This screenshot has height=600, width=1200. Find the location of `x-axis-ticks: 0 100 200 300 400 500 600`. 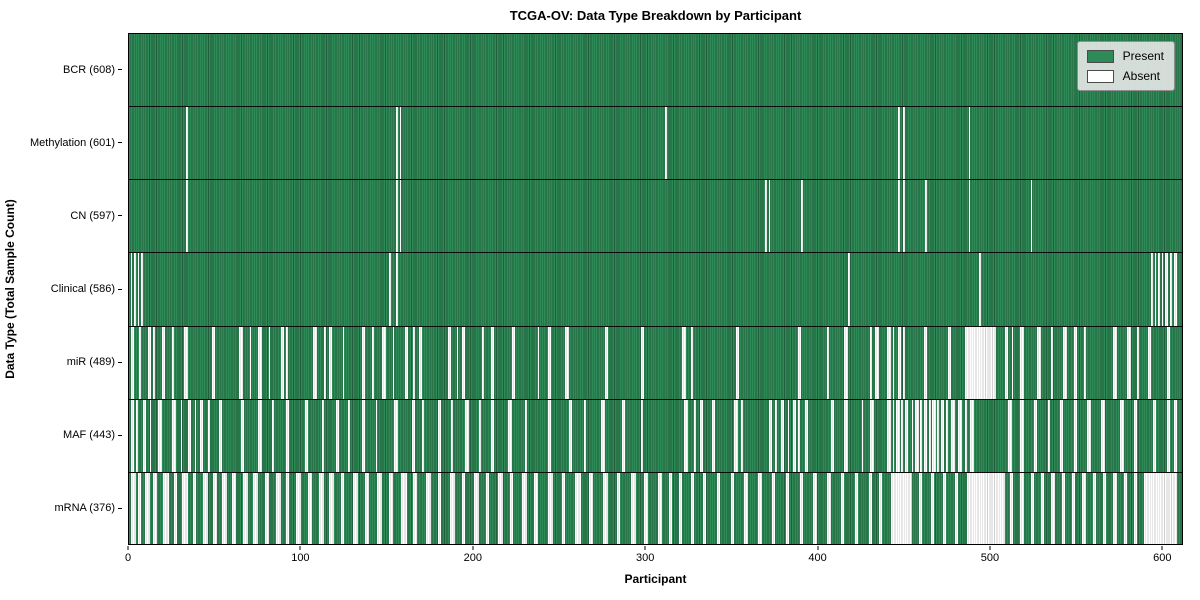

x-axis-ticks: 0 100 200 300 400 500 600 is located at coordinates (654, 556).